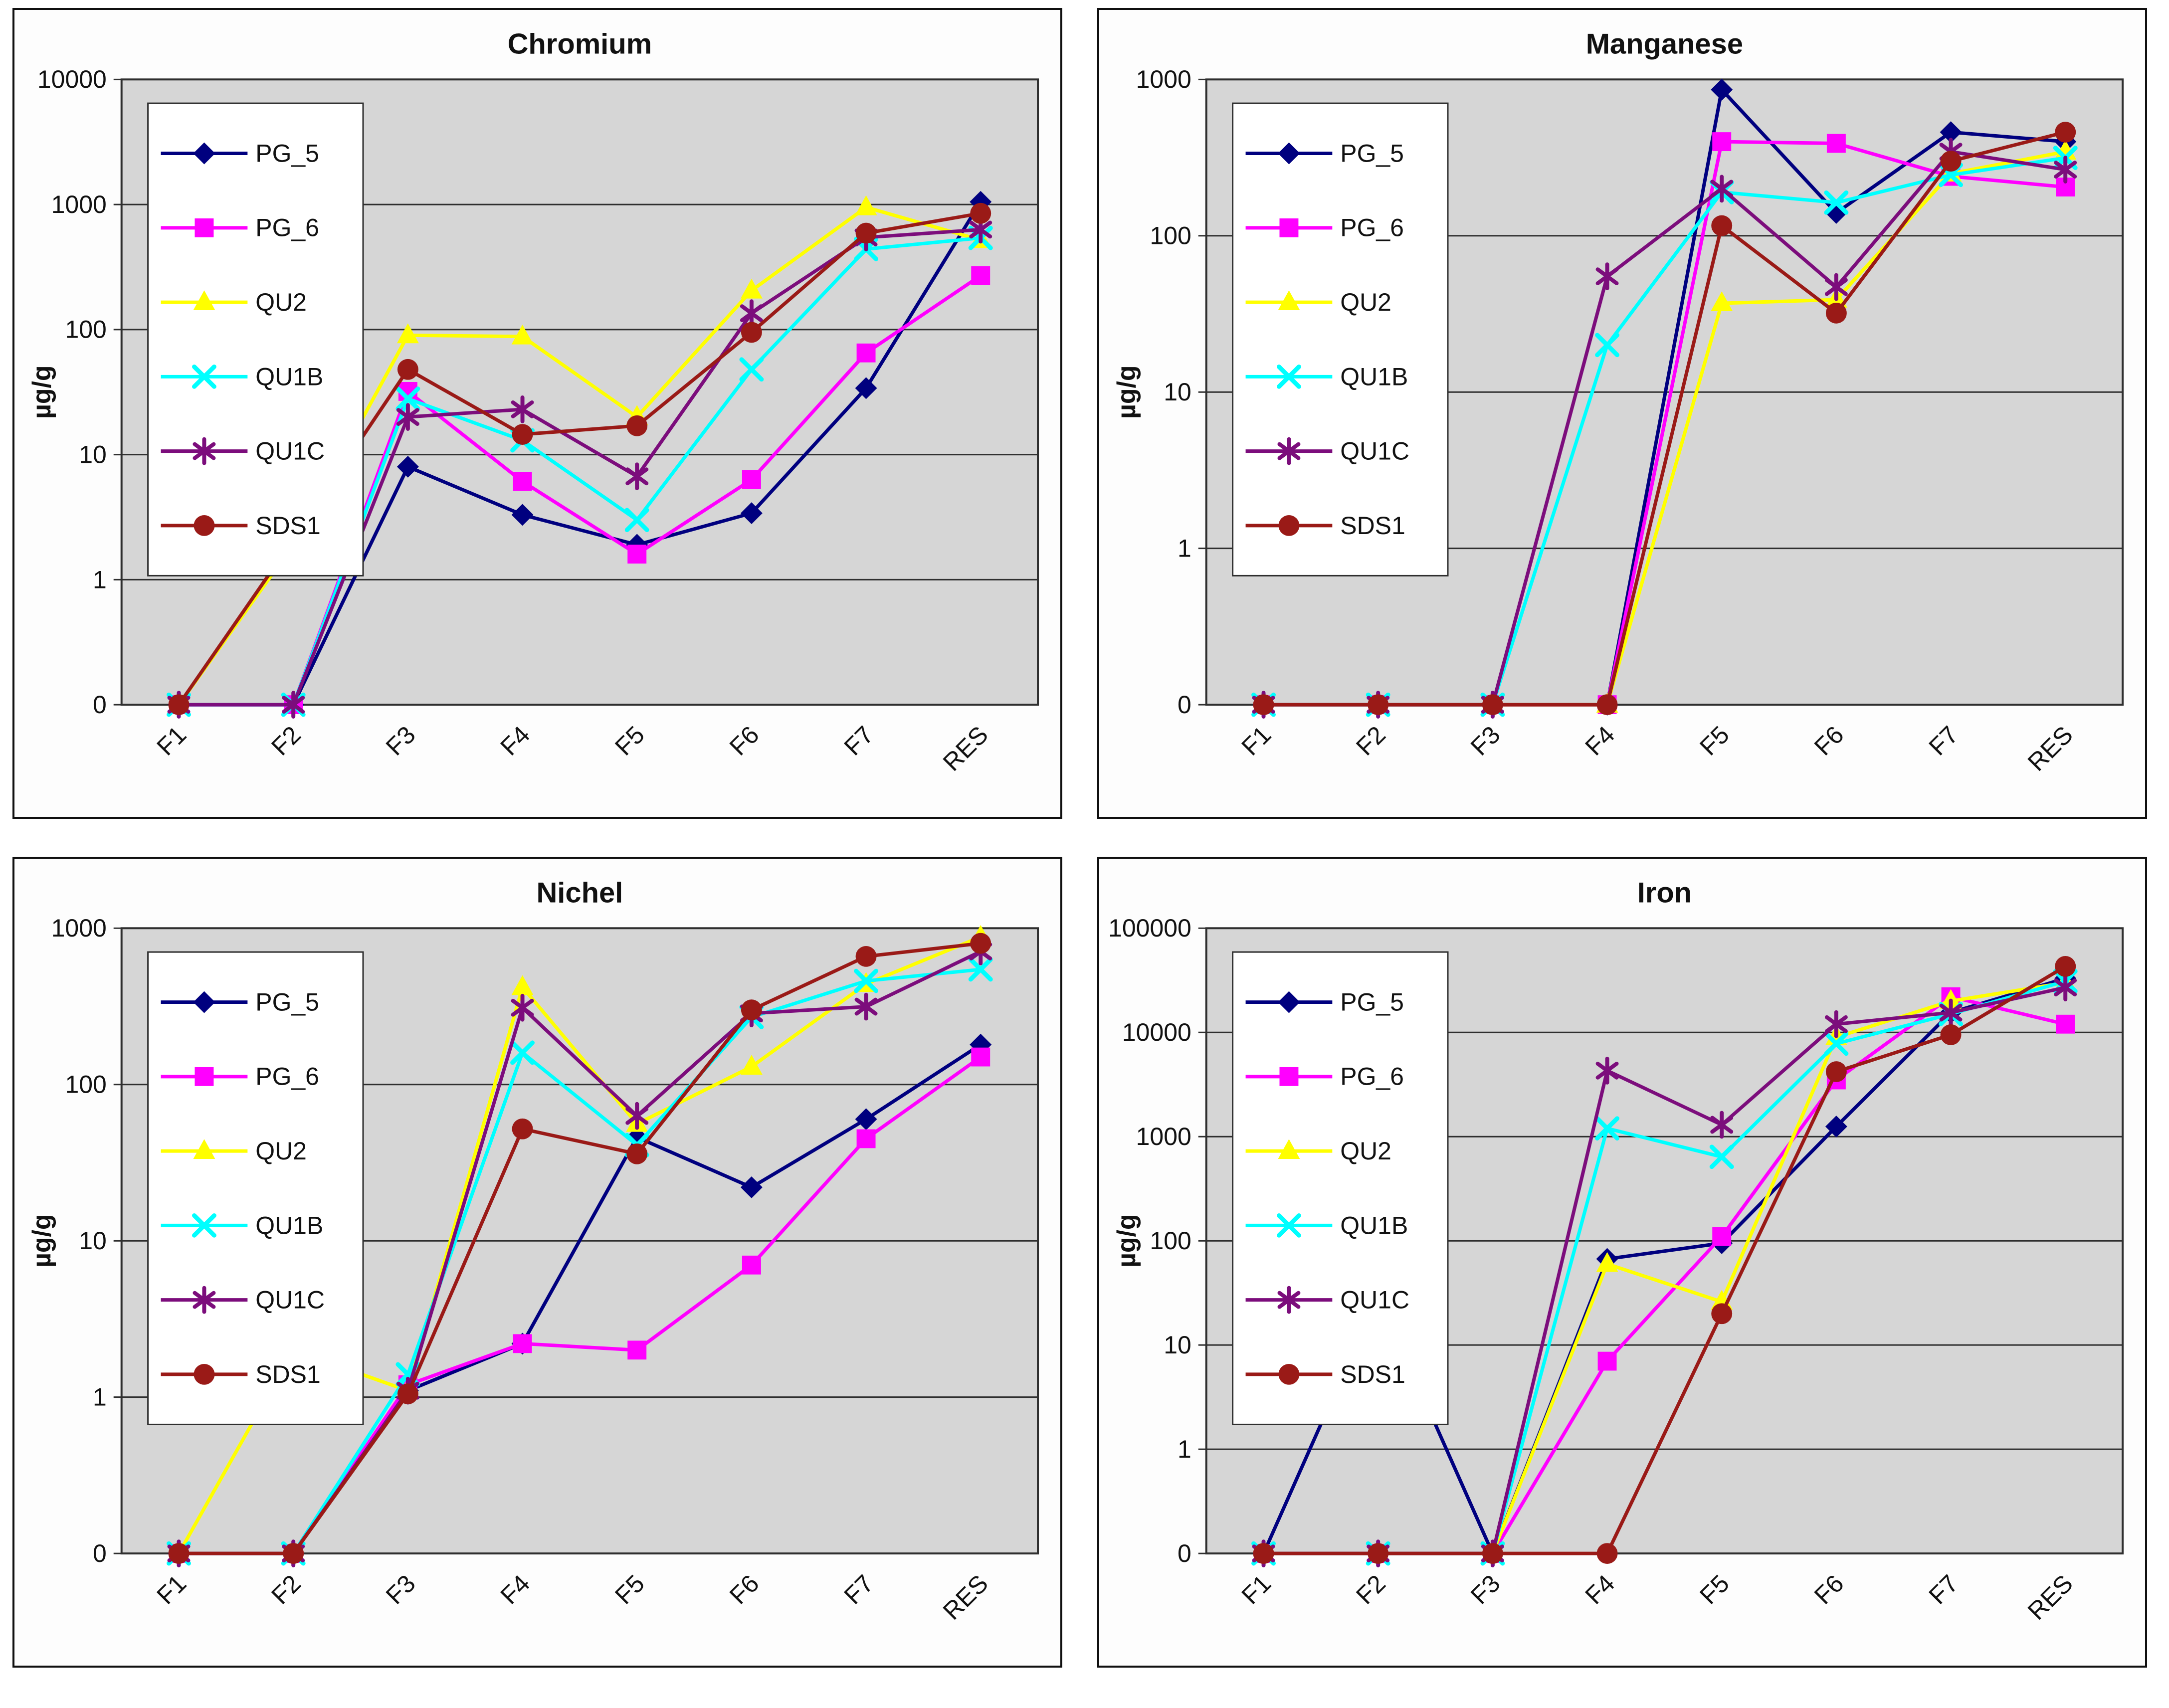 This screenshot has width=2169, height=1708. I want to click on legend: PG_5 PG_6 QU2 QU1B QU1C SDS1, so click(256, 339).